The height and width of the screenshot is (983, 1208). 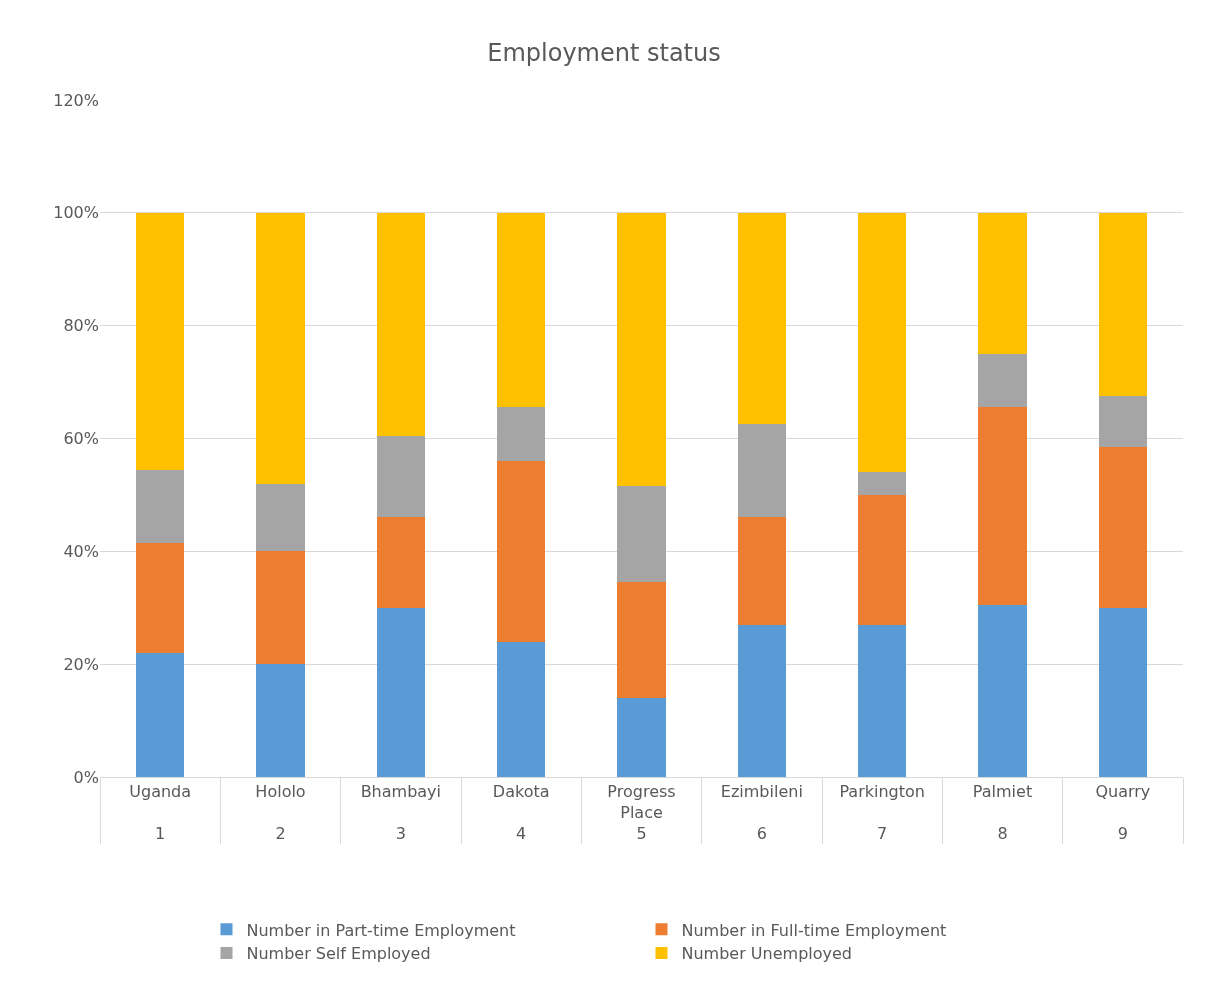 I want to click on category-label: Bhambayi, so click(x=401, y=792).